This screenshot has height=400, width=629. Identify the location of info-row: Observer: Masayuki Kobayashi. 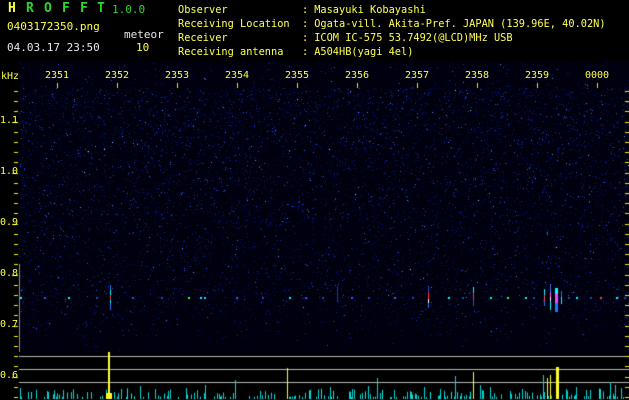
(392, 10).